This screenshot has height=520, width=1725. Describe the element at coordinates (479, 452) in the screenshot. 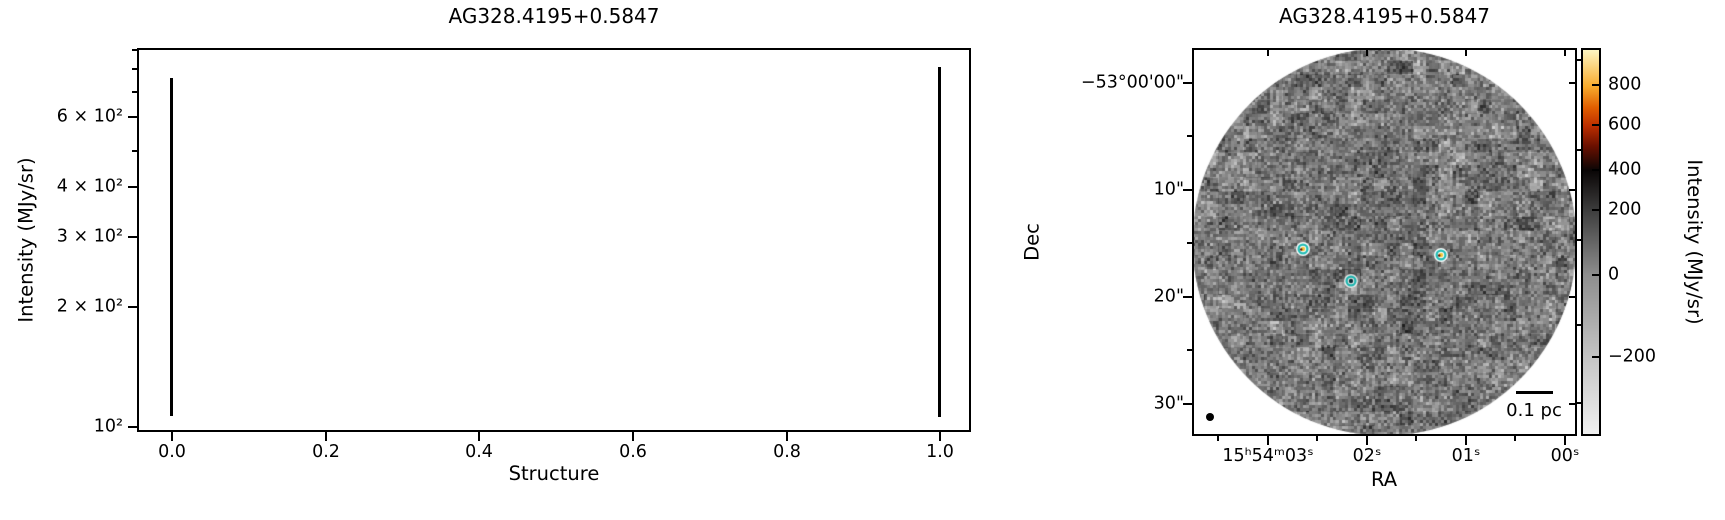

I see `x-tick-label: 0.4` at that location.